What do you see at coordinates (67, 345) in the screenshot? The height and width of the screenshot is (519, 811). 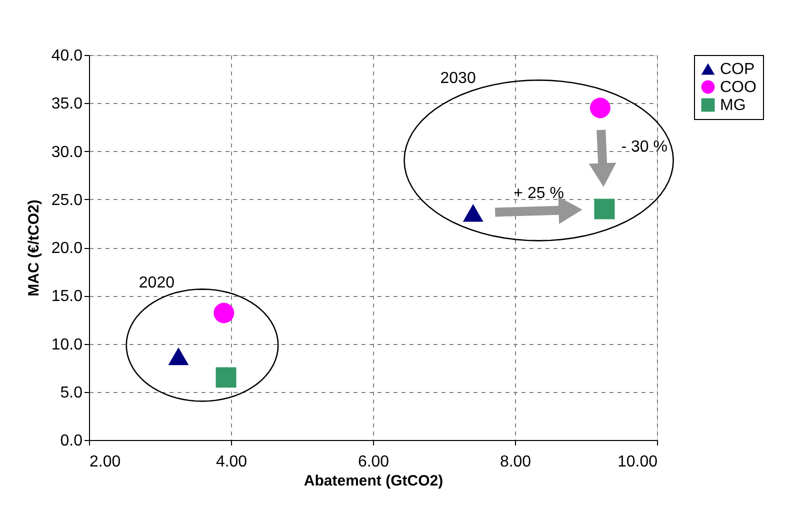 I see `y-tick-label: 10.0` at bounding box center [67, 345].